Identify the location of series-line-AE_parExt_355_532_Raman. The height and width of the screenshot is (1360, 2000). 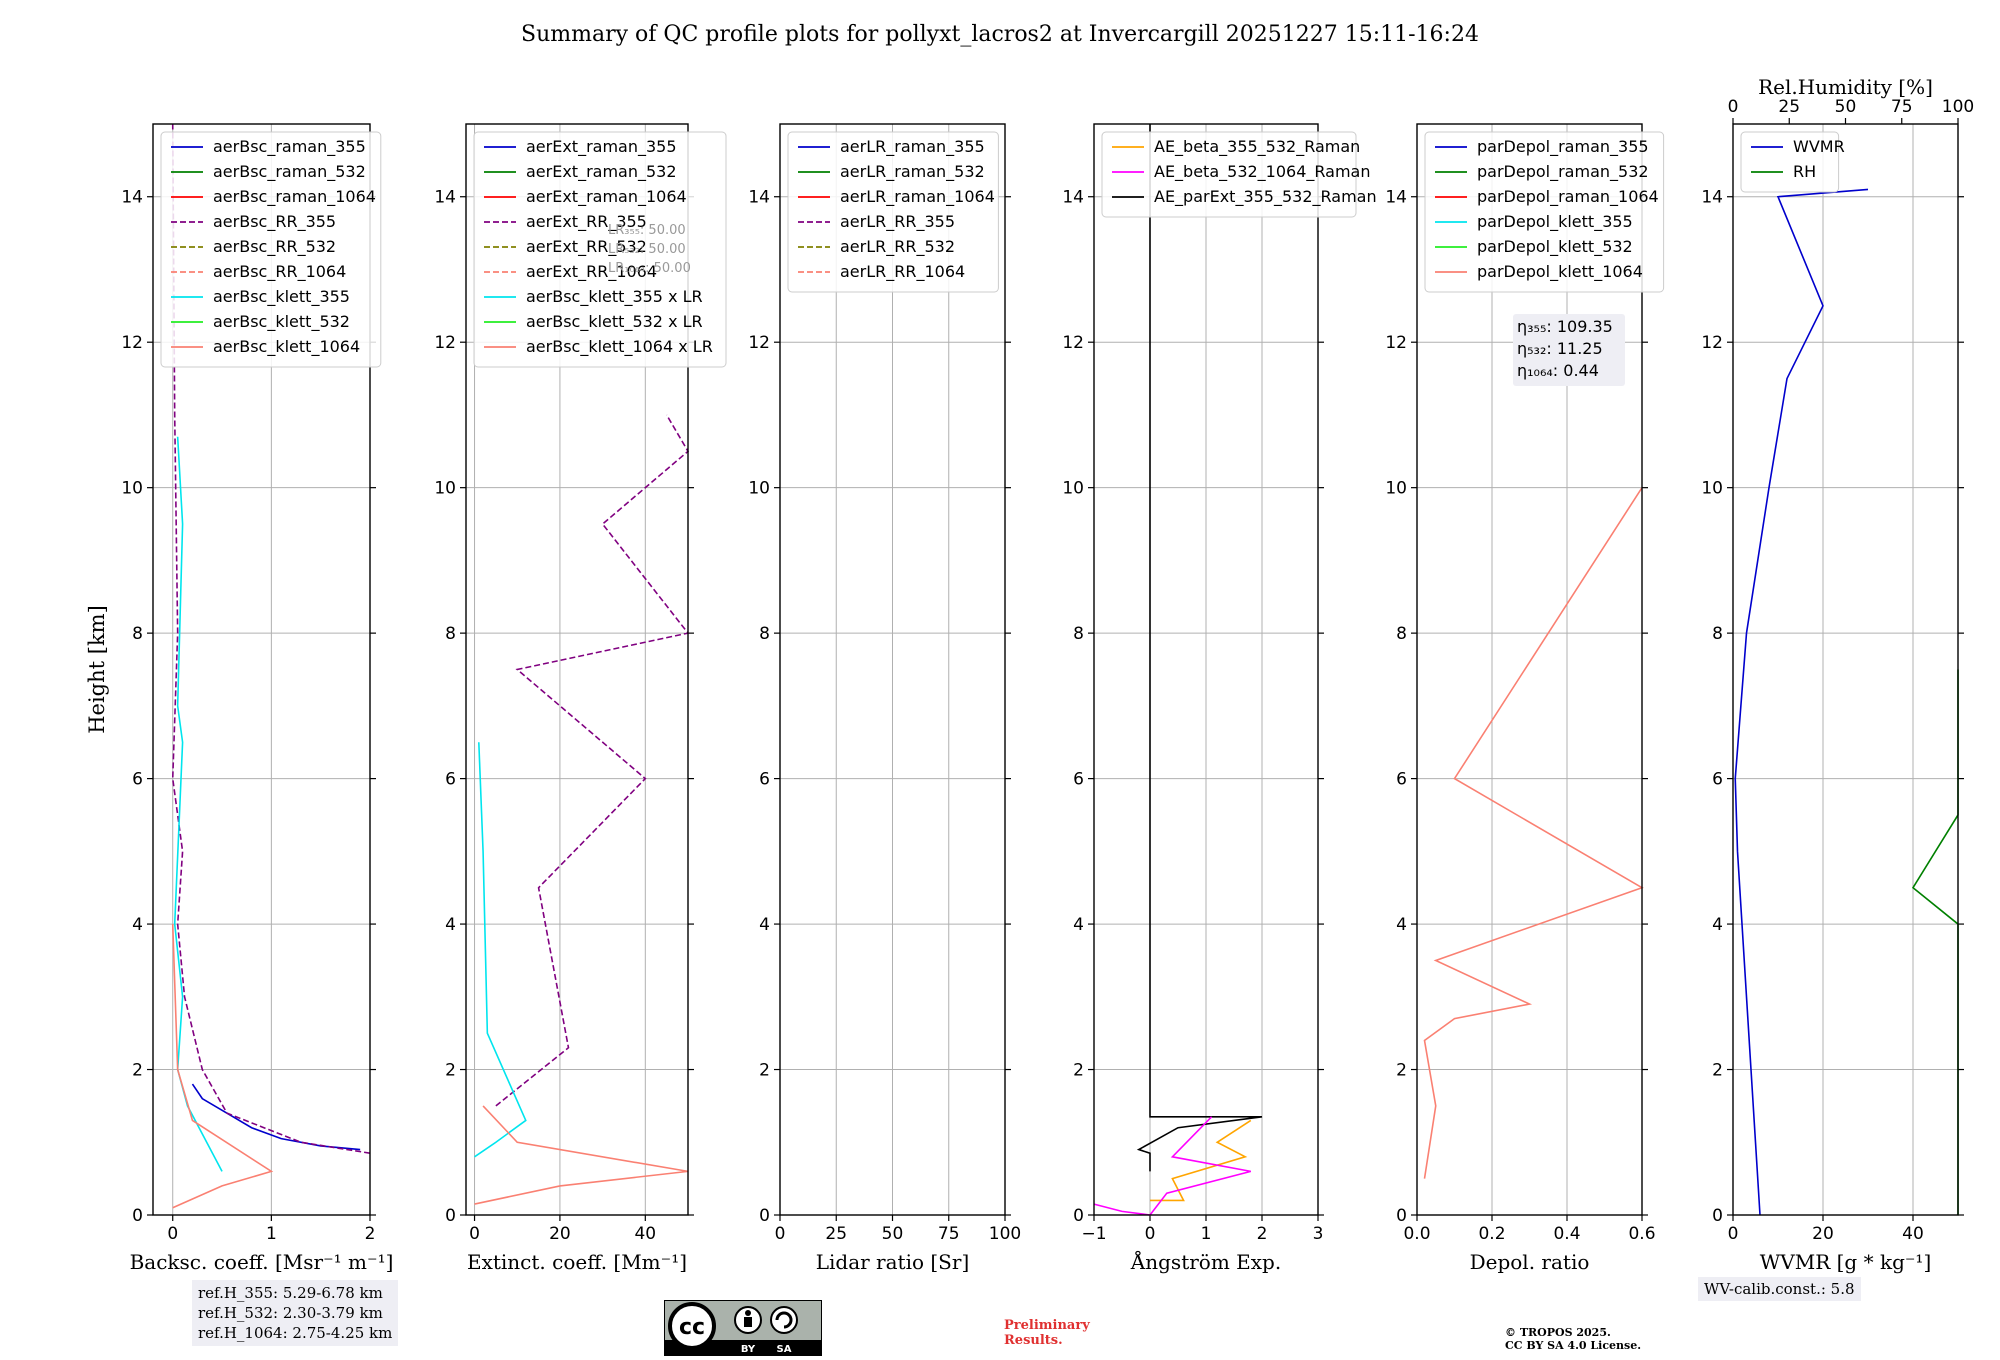
(1199, 648).